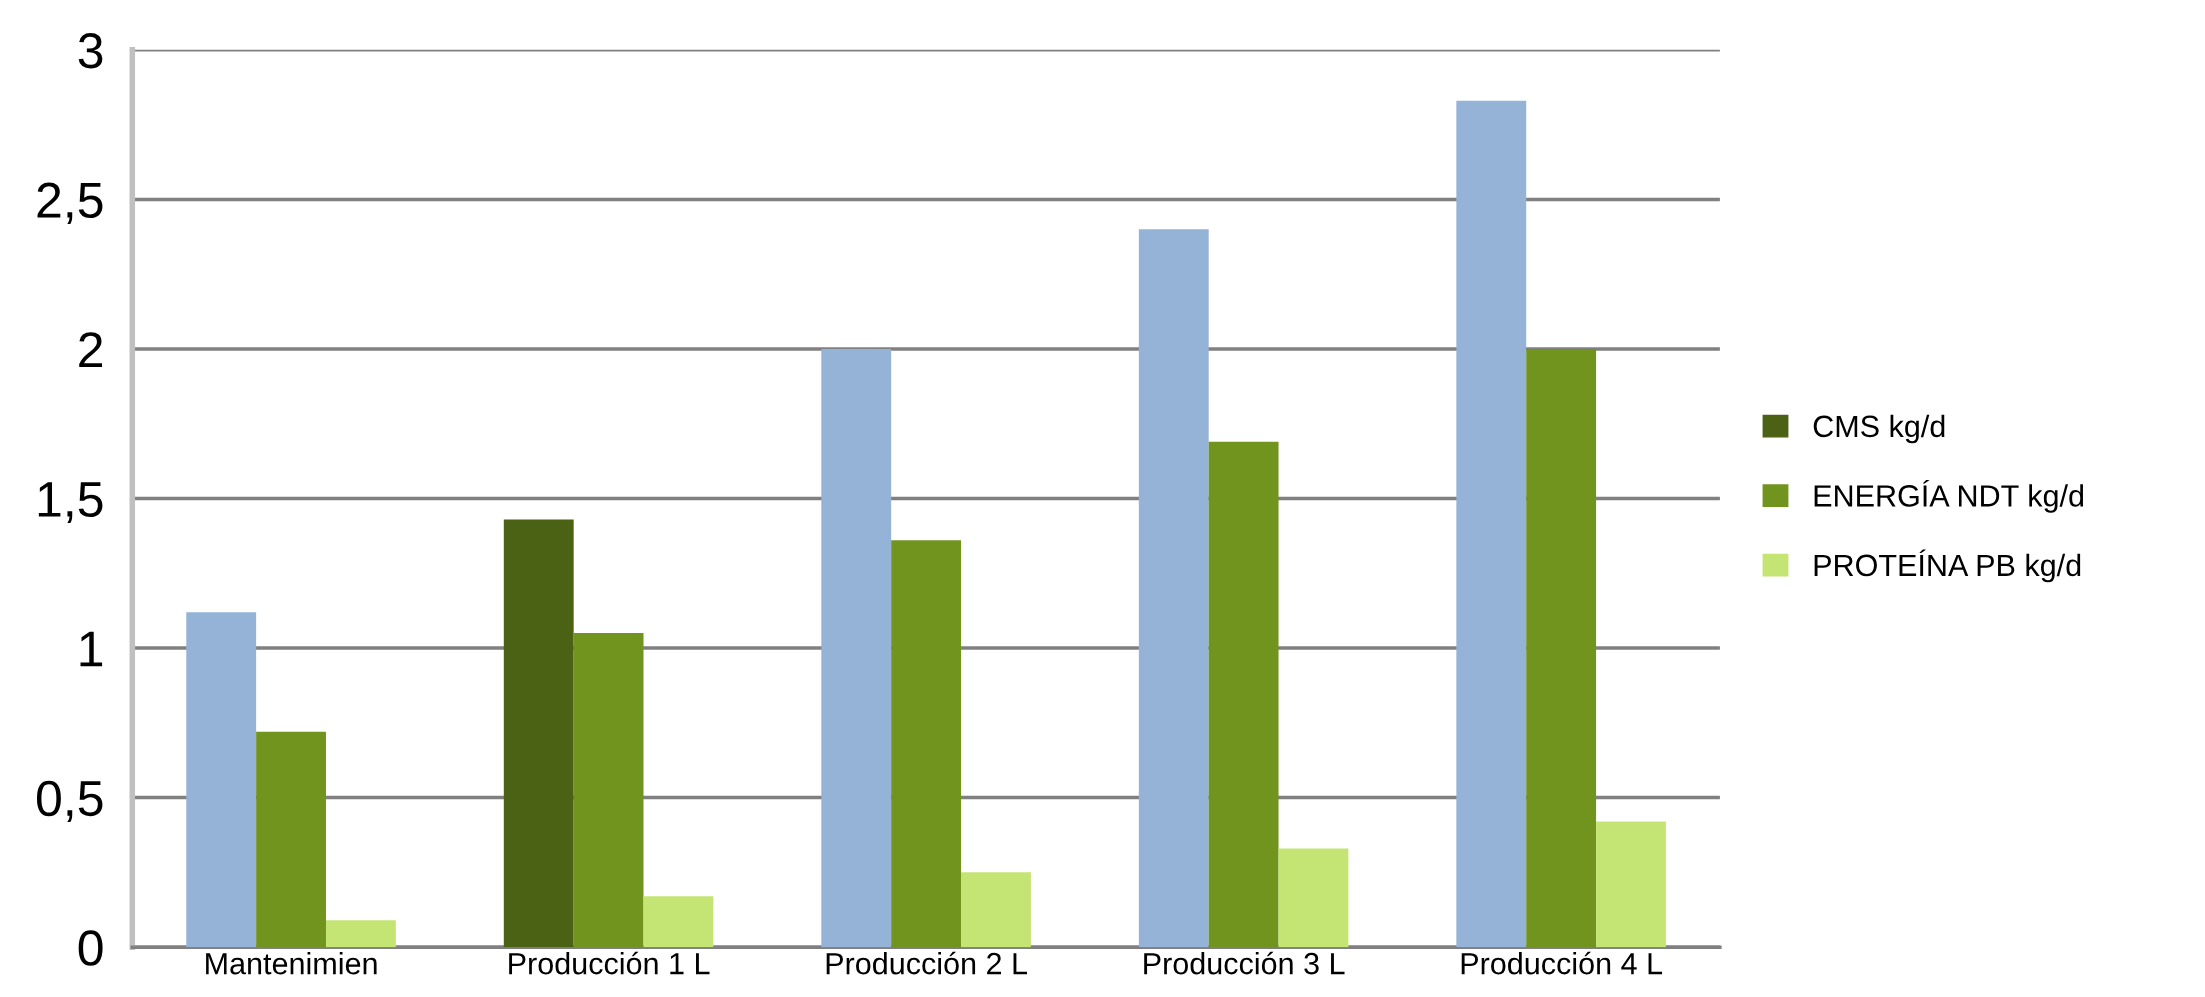 Image resolution: width=2205 pixels, height=997 pixels. Describe the element at coordinates (1947, 566) in the screenshot. I see `legend-label: PROTEÍNA PB kg/d` at that location.